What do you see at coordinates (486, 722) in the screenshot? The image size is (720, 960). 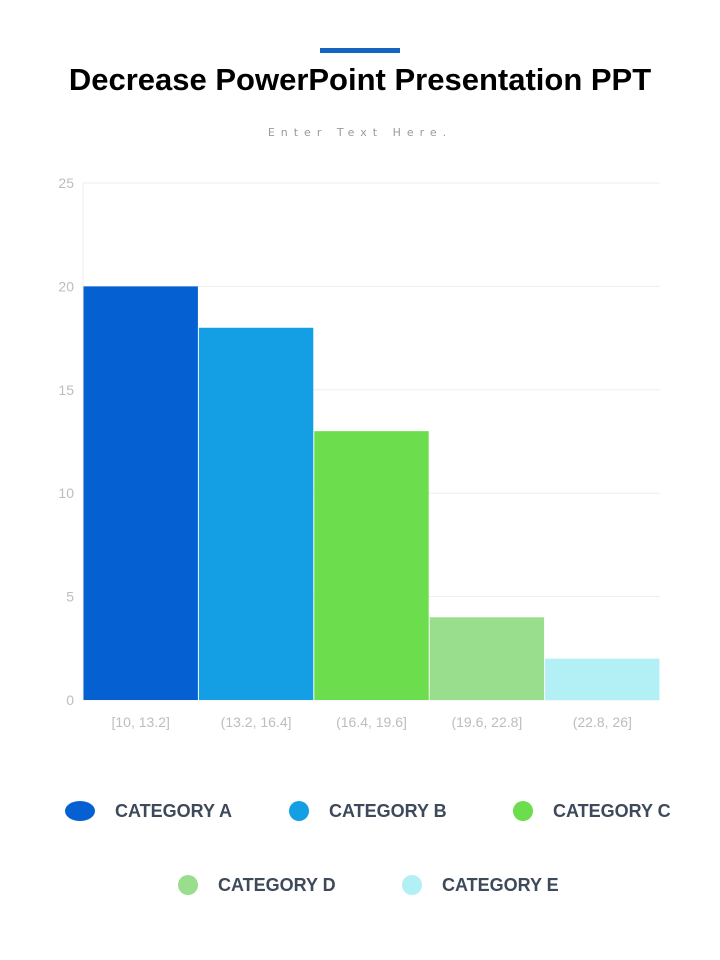 I see `x-tick-label: (19.6, 22.8]` at bounding box center [486, 722].